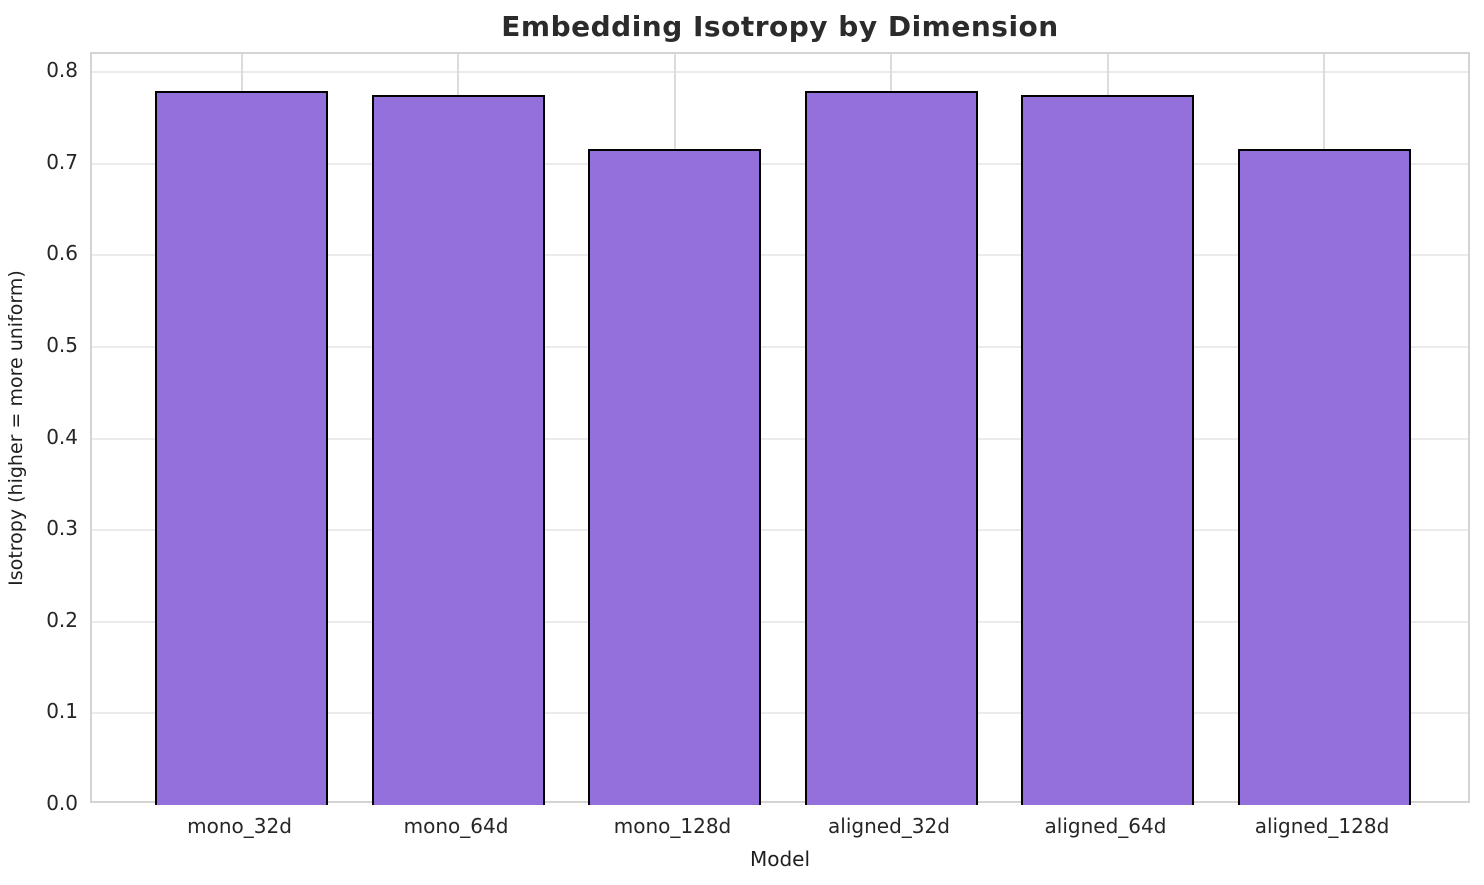 The image size is (1484, 885). What do you see at coordinates (62, 70) in the screenshot?
I see `y-tick-label: 0.8` at bounding box center [62, 70].